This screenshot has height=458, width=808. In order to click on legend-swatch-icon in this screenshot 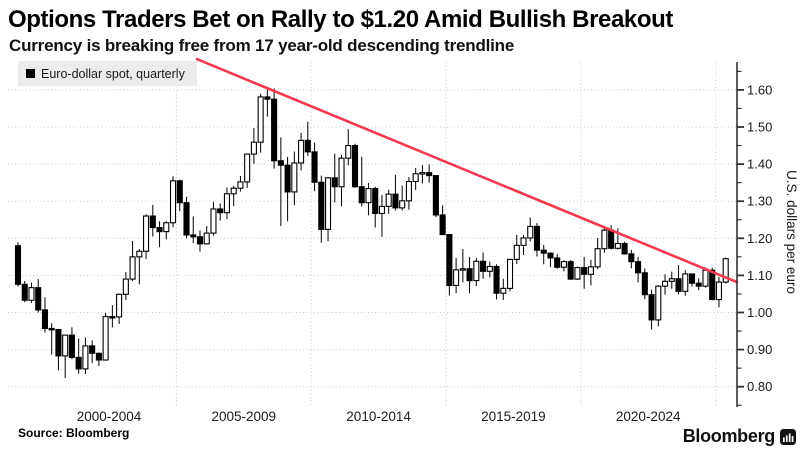, I will do `click(30, 73)`.